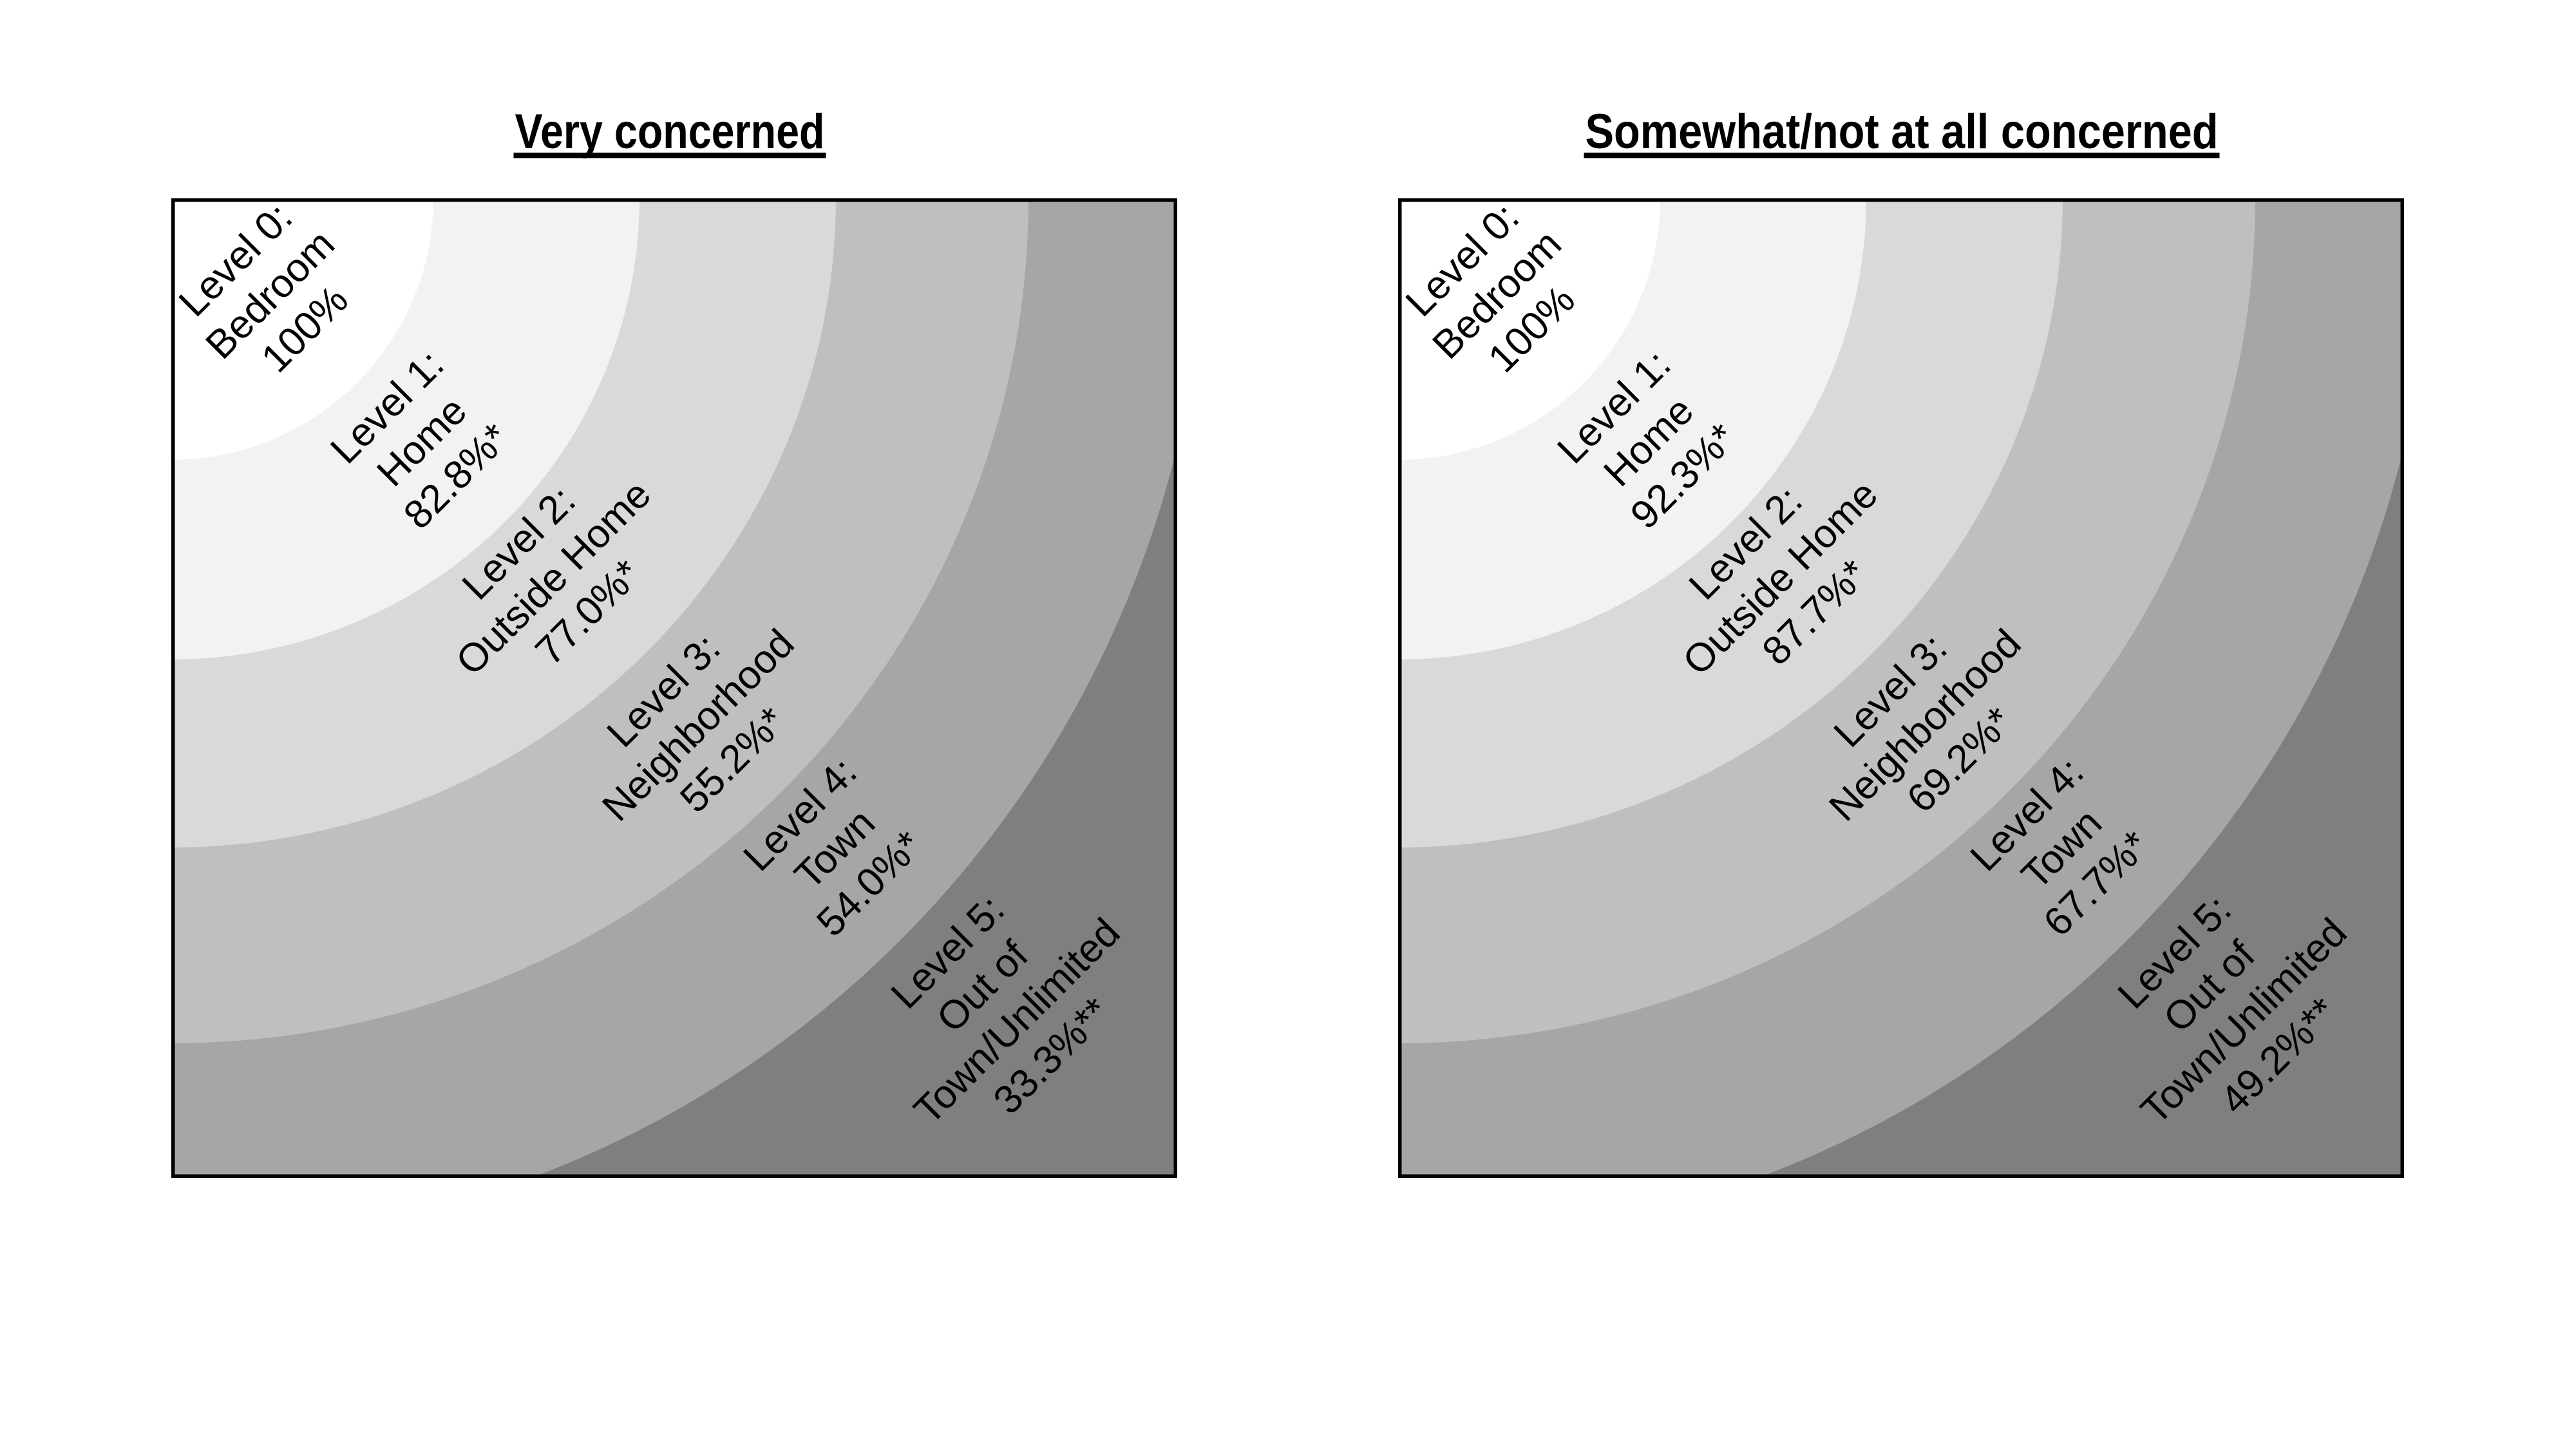 The image size is (2576, 1449). Describe the element at coordinates (670, 131) in the screenshot. I see `svg-text: Very concerned` at that location.